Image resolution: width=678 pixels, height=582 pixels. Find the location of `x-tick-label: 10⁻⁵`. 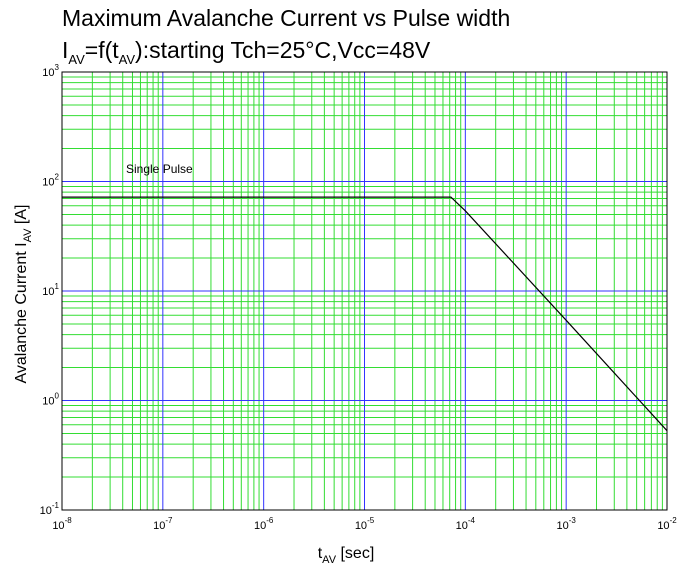

x-tick-label: 10⁻⁵ is located at coordinates (365, 524).